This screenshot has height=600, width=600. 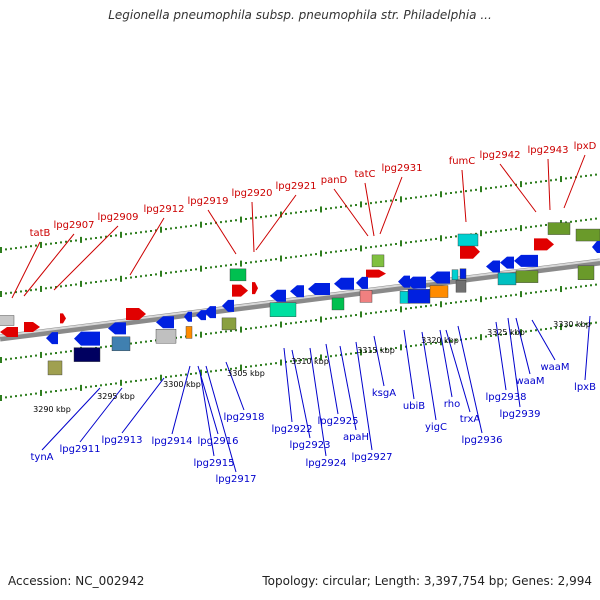 I want to click on scale-label: 3290 kbp, so click(x=52, y=409).